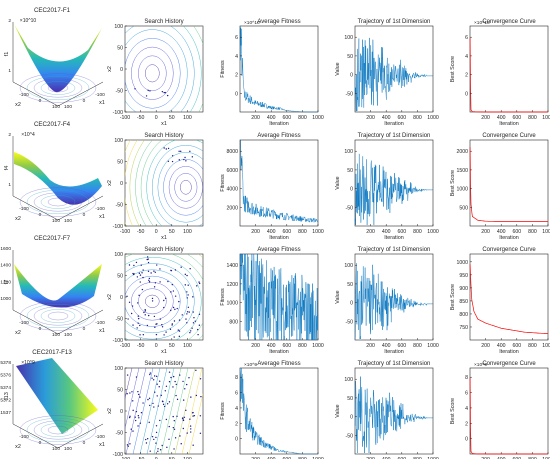  I want to click on convergence-ytick-label: 4, so click(466, 57).